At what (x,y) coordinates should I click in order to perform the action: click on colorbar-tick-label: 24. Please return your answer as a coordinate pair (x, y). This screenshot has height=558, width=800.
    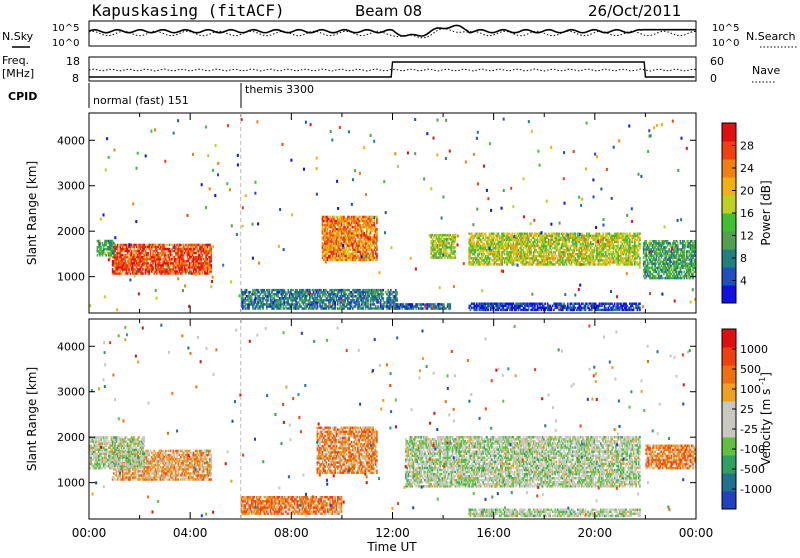
    Looking at the image, I should click on (747, 168).